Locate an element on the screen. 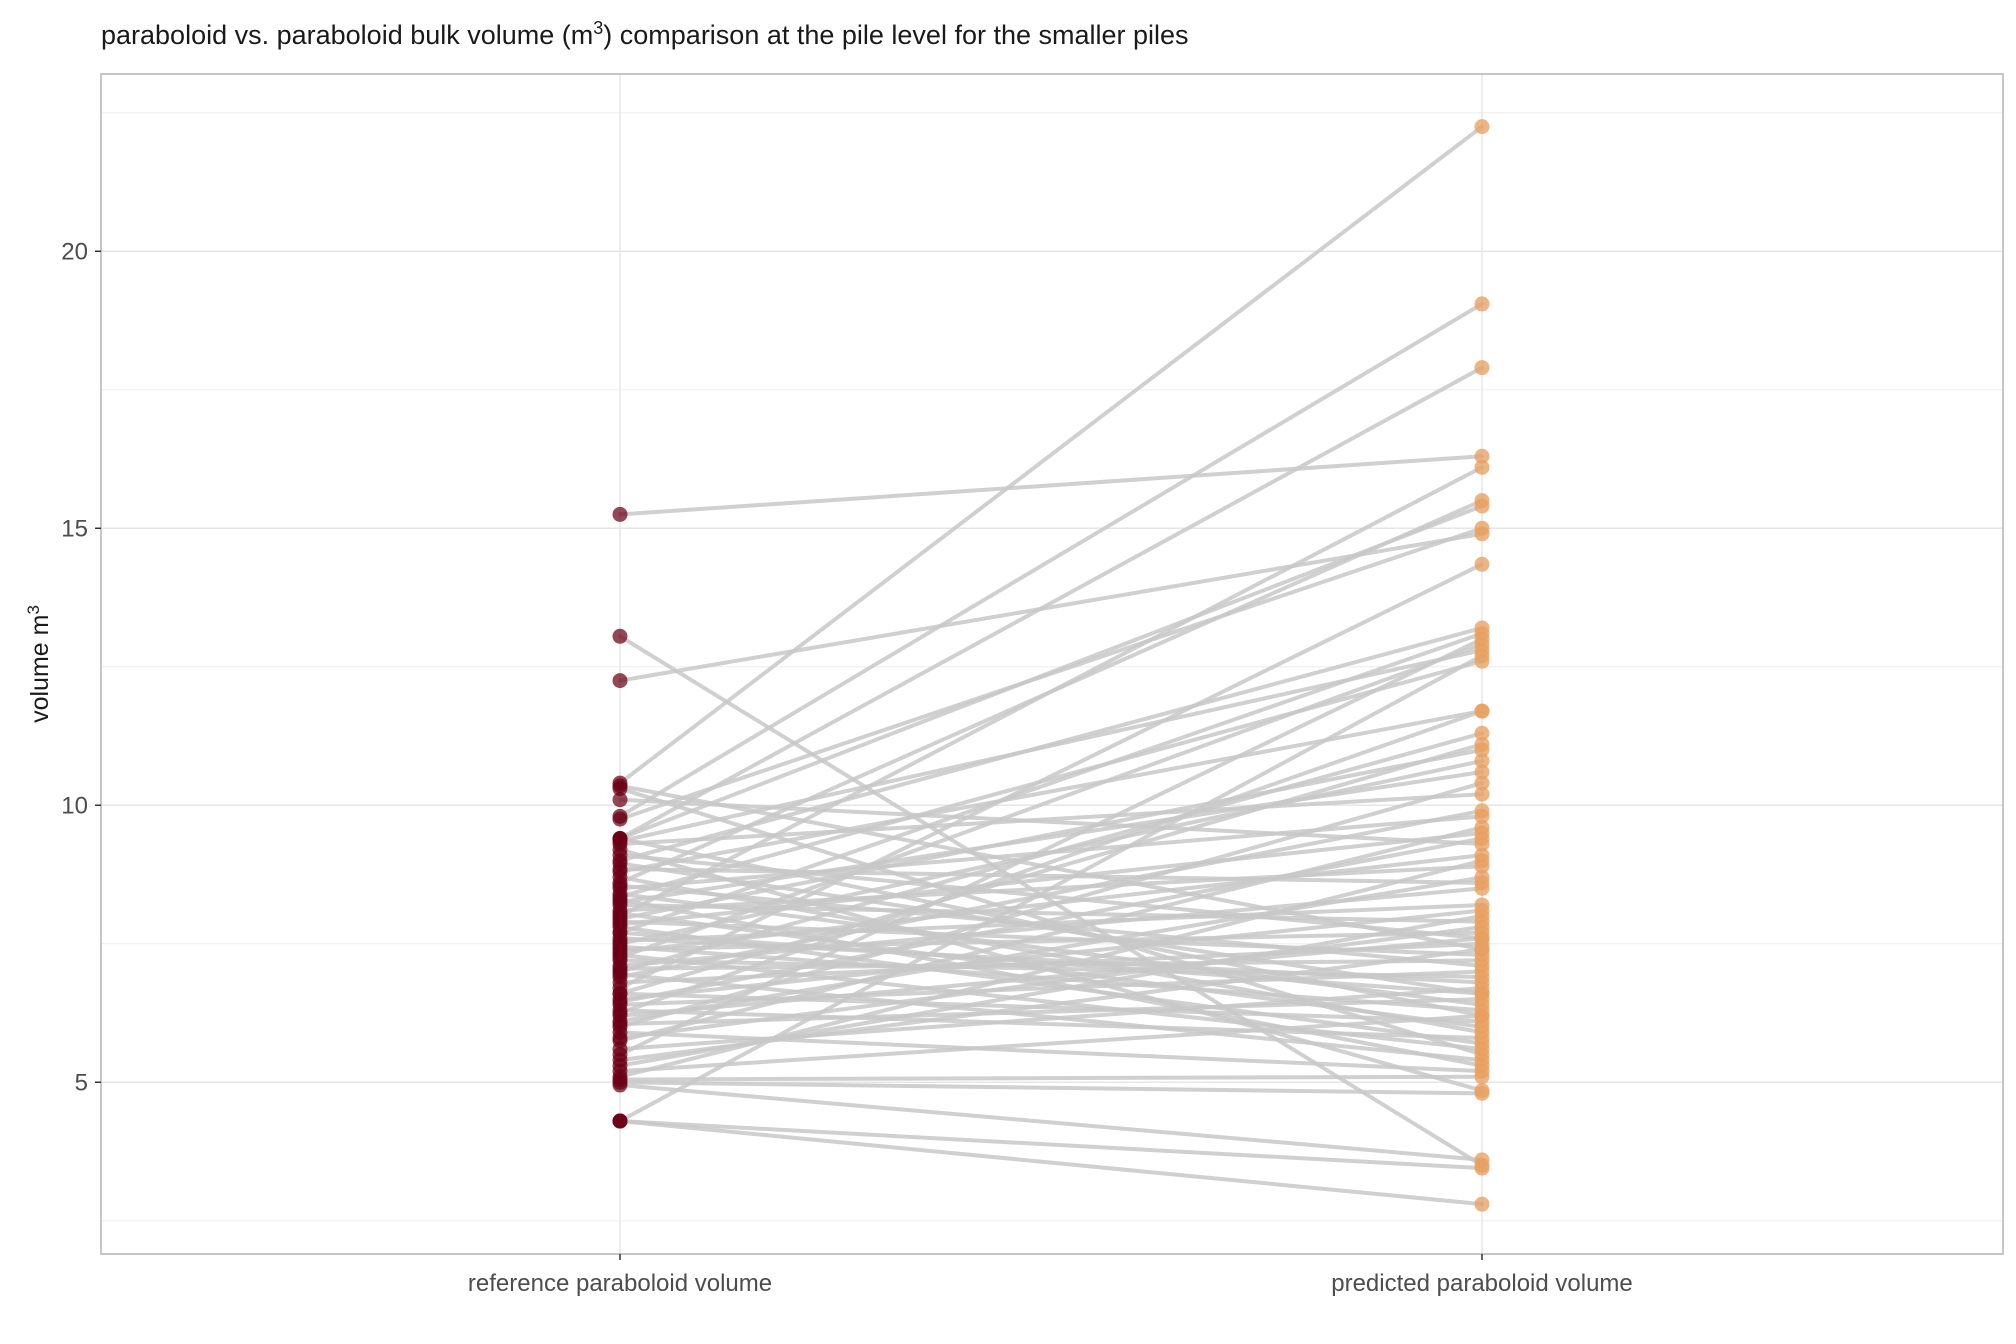  y-tick-label: 10 is located at coordinates (74, 805).